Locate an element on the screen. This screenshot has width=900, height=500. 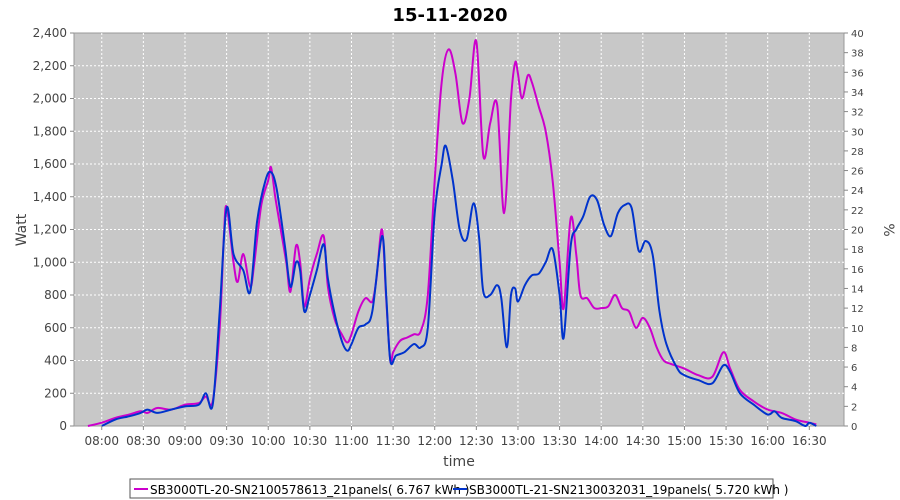
y2-tick-label: 24 is located at coordinates (857, 191).